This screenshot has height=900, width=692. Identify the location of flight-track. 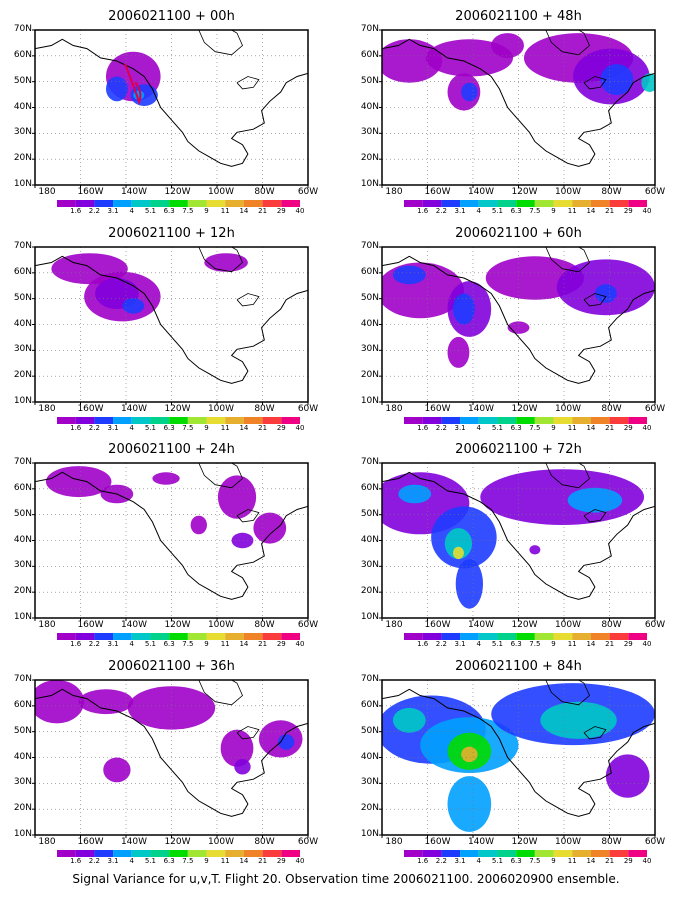
(133, 84).